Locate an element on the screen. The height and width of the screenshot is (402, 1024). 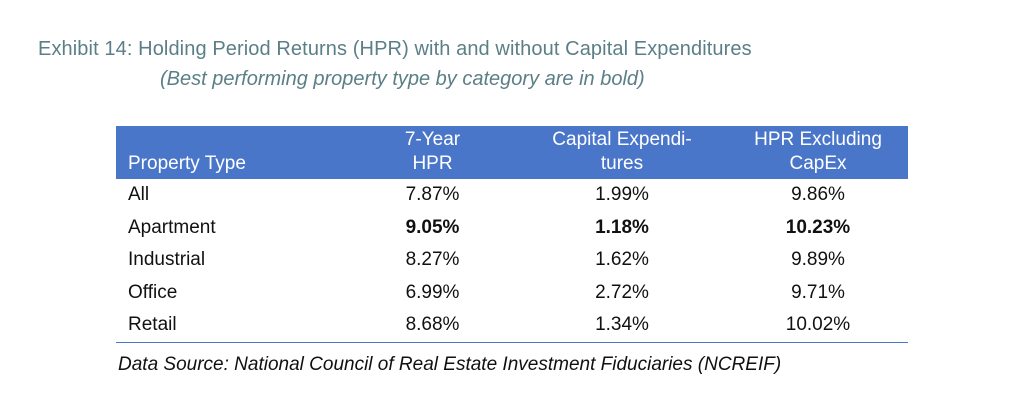
table-row-retail: Retail 8.68% 1.34% 10.02% is located at coordinates (512, 326).